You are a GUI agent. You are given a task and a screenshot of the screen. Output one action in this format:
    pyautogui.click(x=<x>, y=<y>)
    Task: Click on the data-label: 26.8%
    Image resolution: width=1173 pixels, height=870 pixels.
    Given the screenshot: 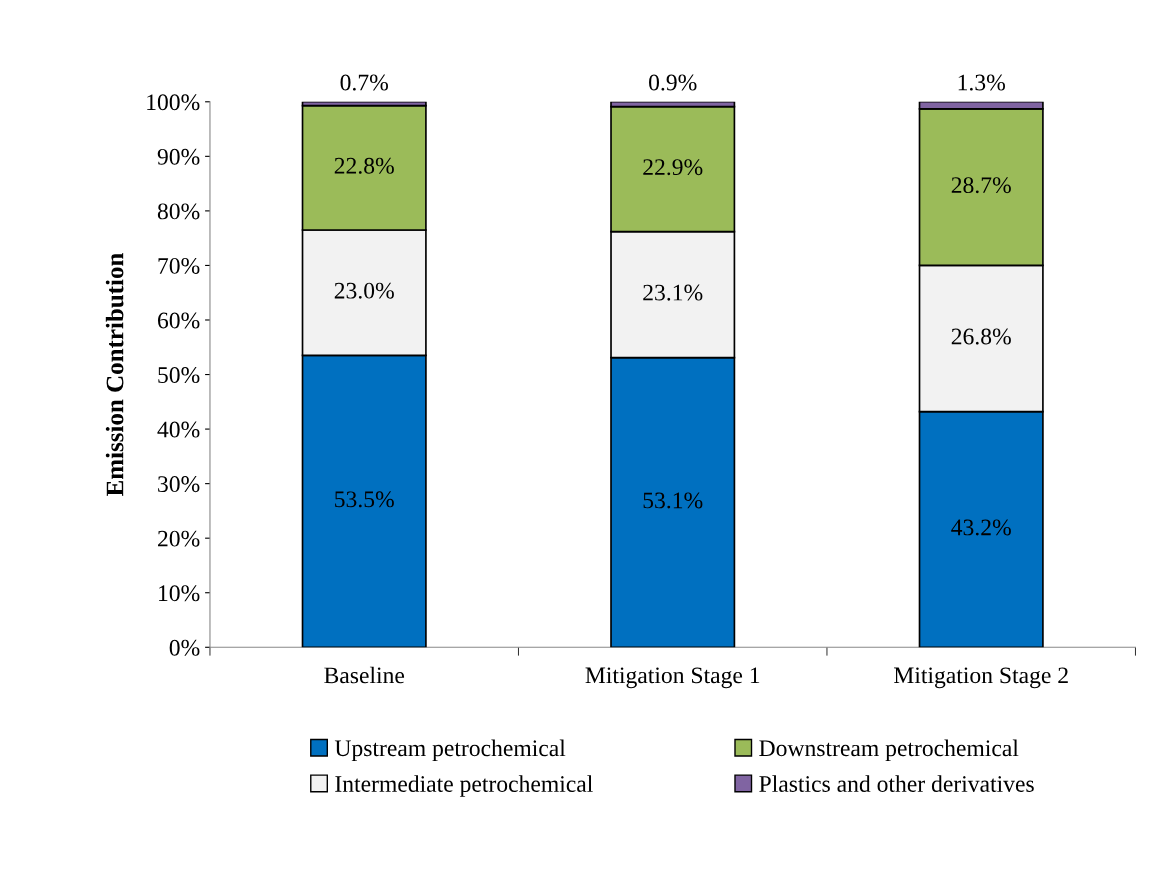 What is the action you would take?
    pyautogui.click(x=981, y=336)
    